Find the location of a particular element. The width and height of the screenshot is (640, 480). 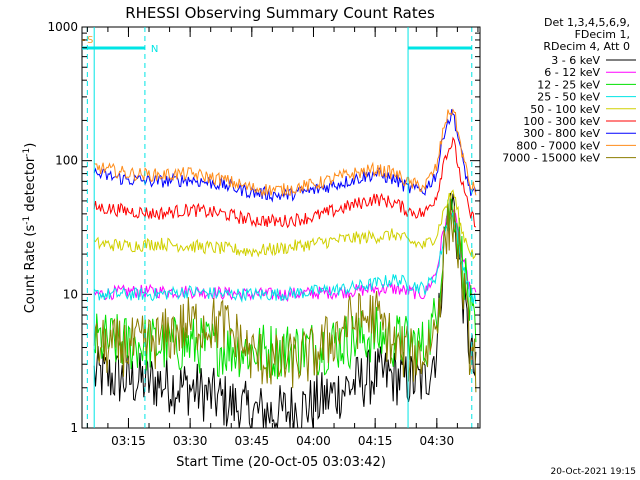

legend-label-3: 25 - 50 keV is located at coordinates (568, 97).